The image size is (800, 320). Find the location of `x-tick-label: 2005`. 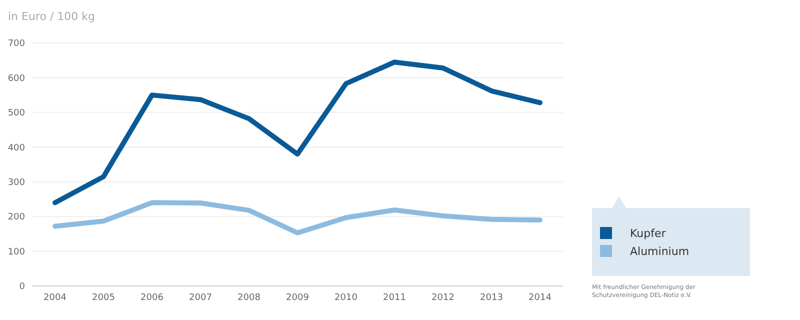

x-tick-label: 2005 is located at coordinates (103, 298).